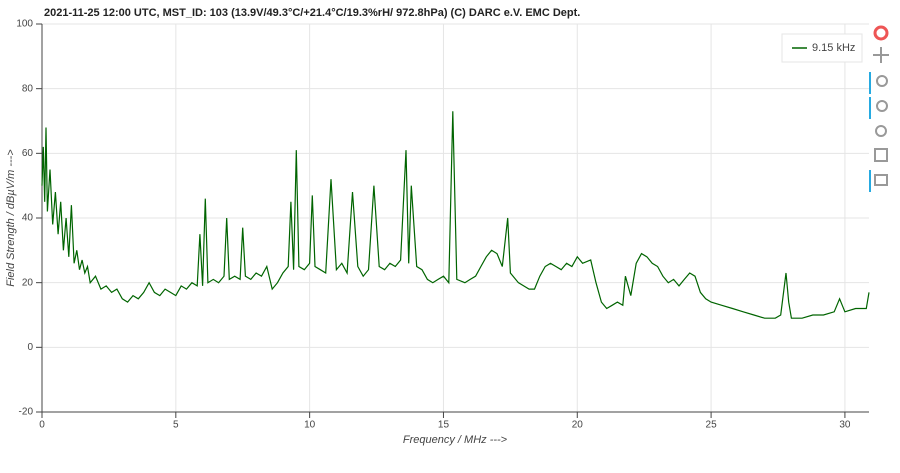  What do you see at coordinates (444, 425) in the screenshot?
I see `x-tick-label: 15` at bounding box center [444, 425].